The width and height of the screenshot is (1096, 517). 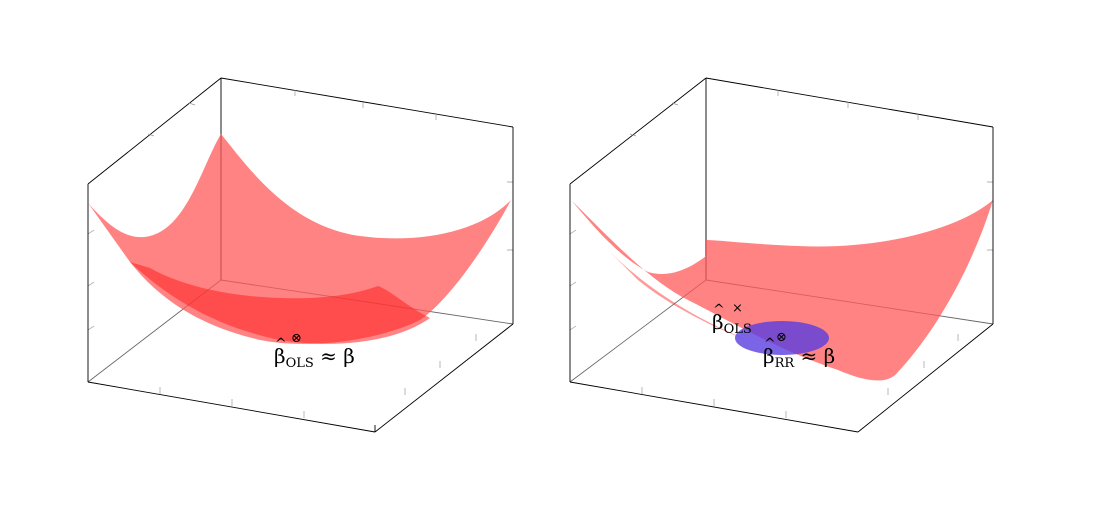 What do you see at coordinates (299, 363) in the screenshot?
I see `left-ols-subscript: OLS` at bounding box center [299, 363].